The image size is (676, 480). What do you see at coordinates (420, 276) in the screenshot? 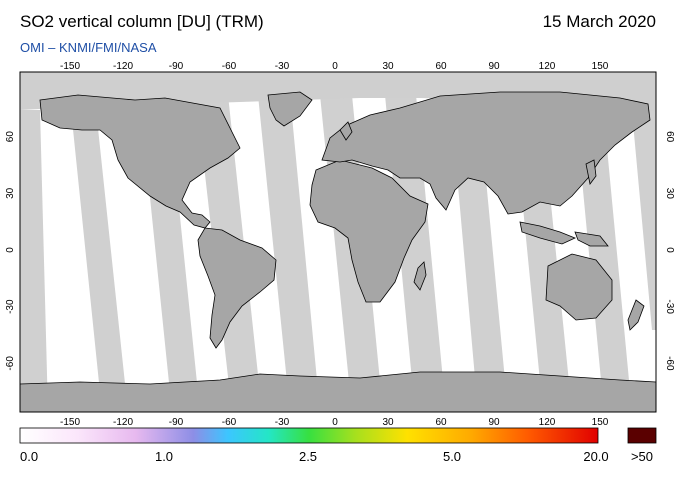
I see `madagascar` at bounding box center [420, 276].